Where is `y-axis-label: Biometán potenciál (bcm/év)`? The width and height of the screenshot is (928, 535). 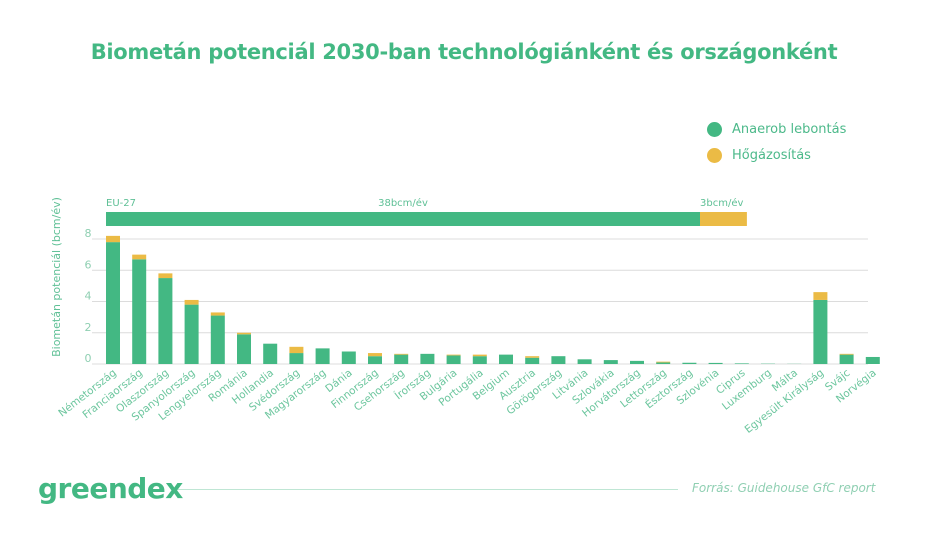 y-axis-label: Biometán potenciál (bcm/év) is located at coordinates (56, 277).